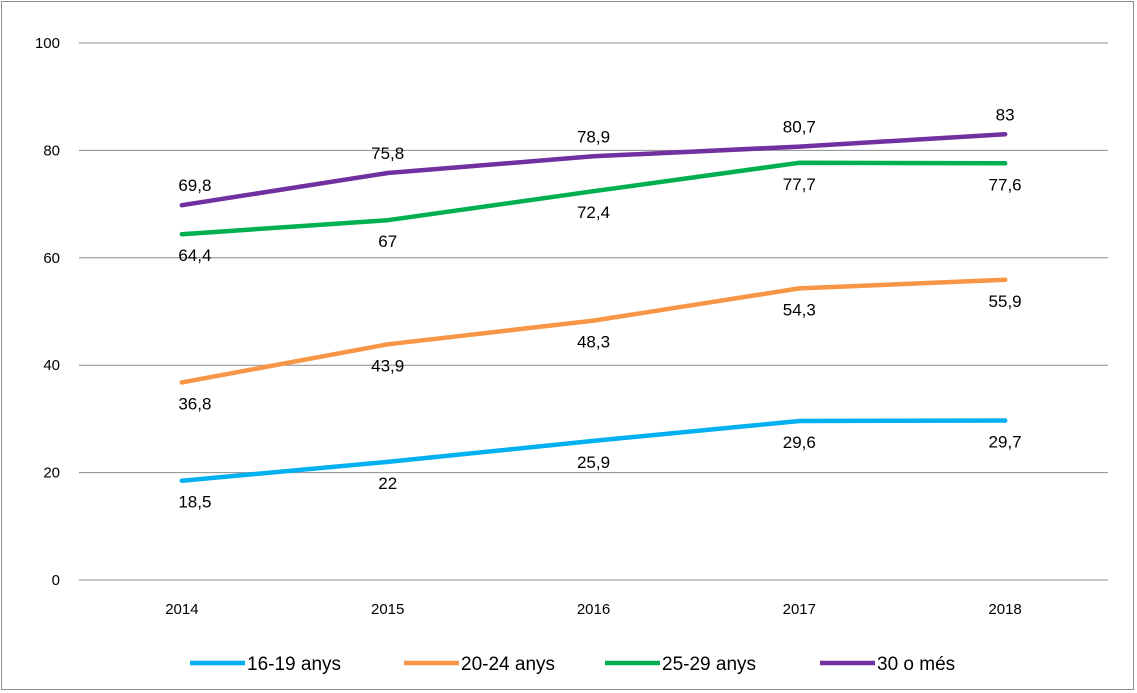  What do you see at coordinates (799, 127) in the screenshot?
I see `data-label: 80,7` at bounding box center [799, 127].